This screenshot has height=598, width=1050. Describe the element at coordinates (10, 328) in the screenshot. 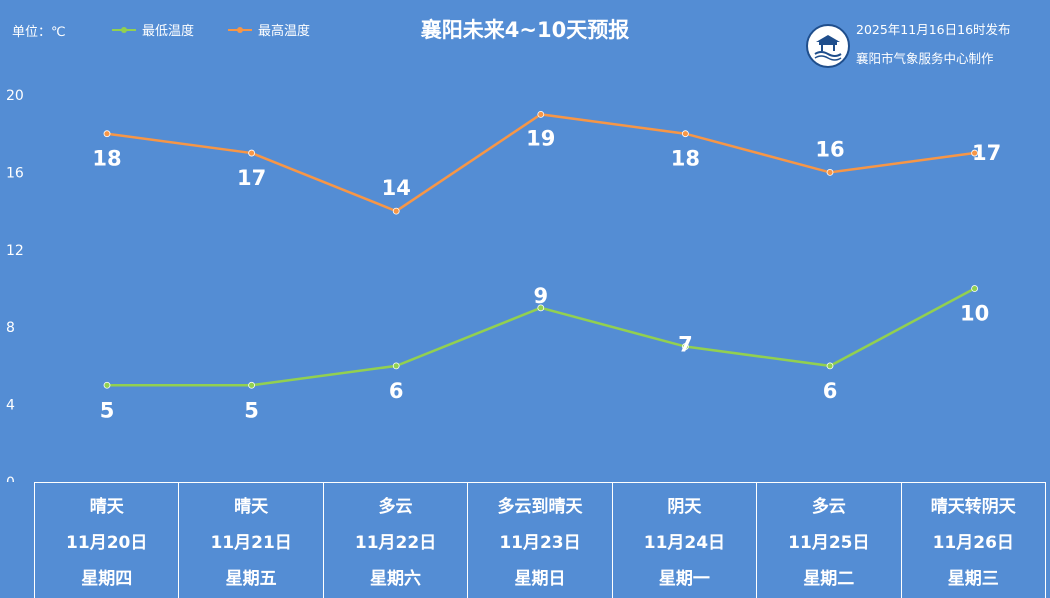

I see `y-tick-label: 8` at that location.